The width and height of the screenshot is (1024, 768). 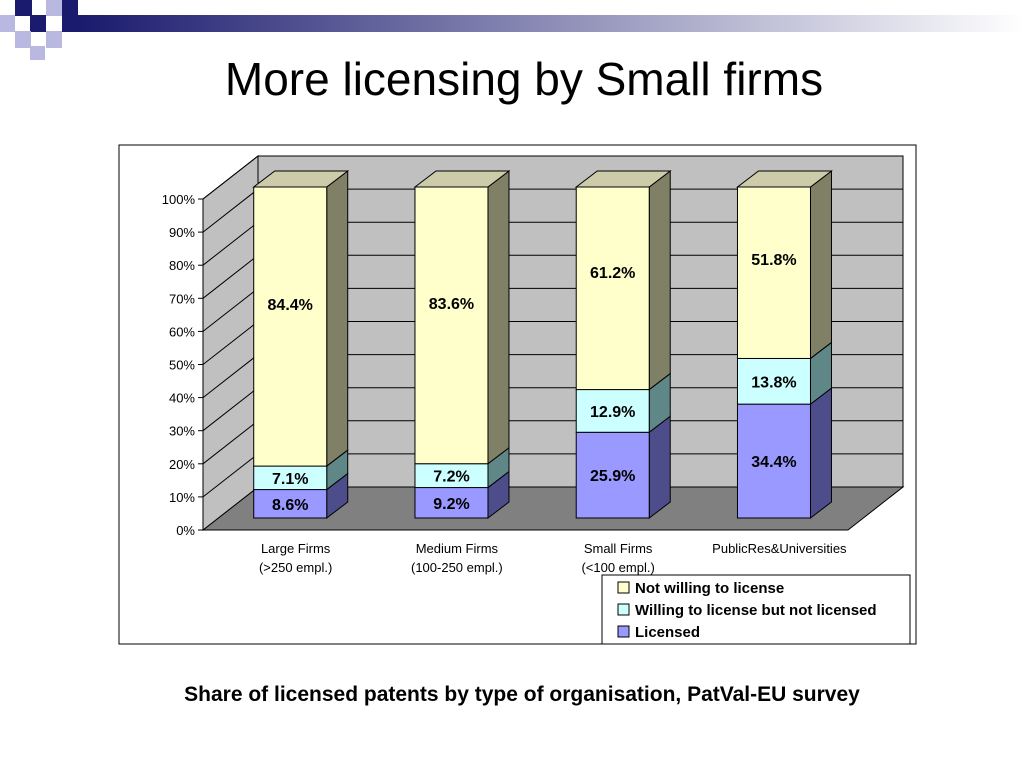 What do you see at coordinates (551, 23) in the screenshot?
I see `header-gradient-band` at bounding box center [551, 23].